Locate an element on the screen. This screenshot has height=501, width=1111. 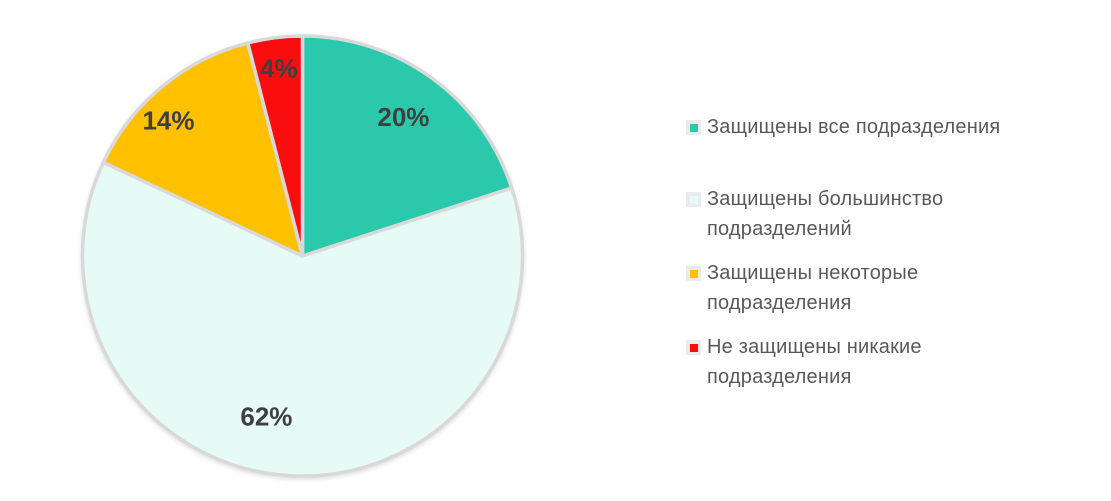
legend-item: Защищены некоторые подразделения is located at coordinates (851, 288).